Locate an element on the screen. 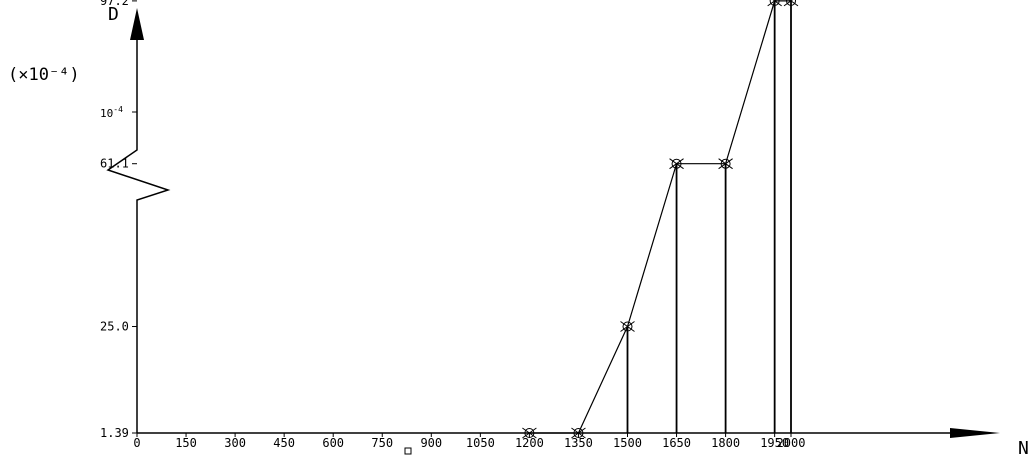 This screenshot has height=459, width=1035. x-tick-label: 1350 is located at coordinates (578, 443).